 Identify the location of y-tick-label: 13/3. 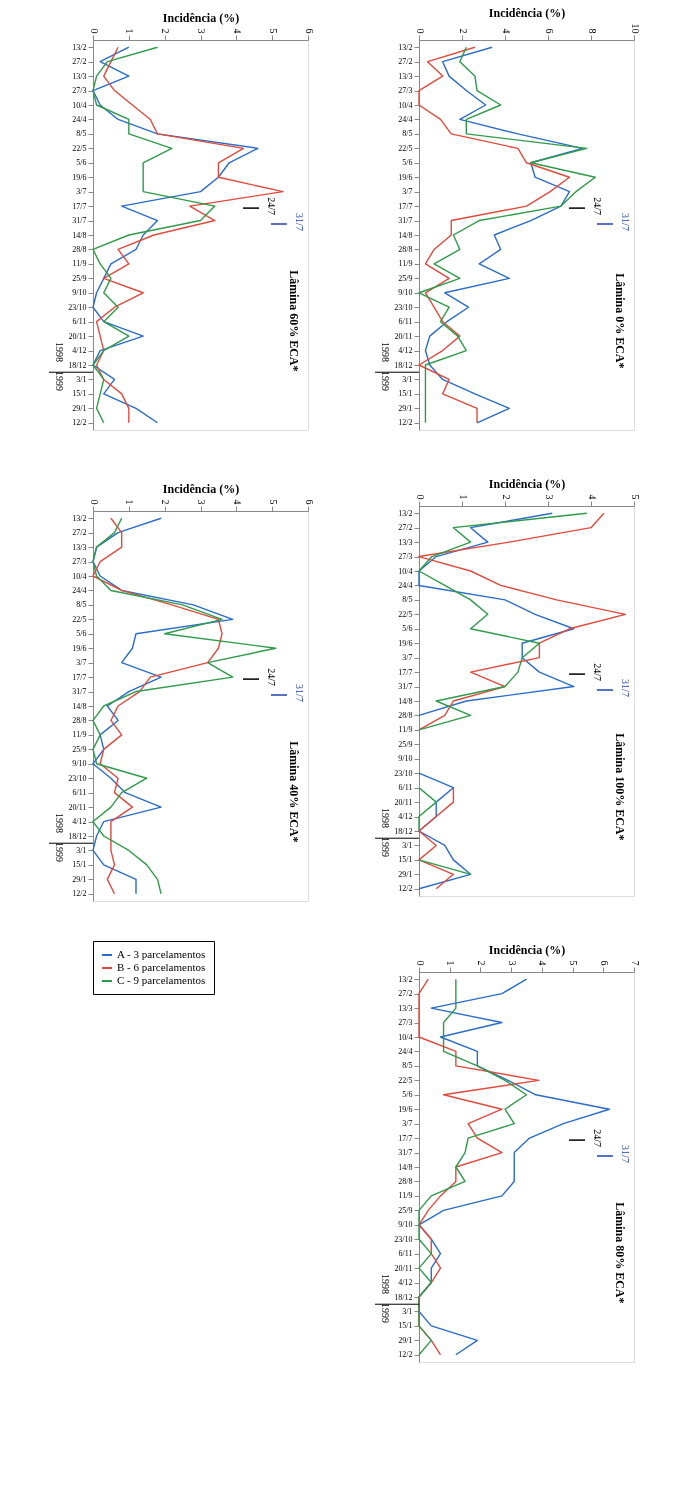
(405, 76).